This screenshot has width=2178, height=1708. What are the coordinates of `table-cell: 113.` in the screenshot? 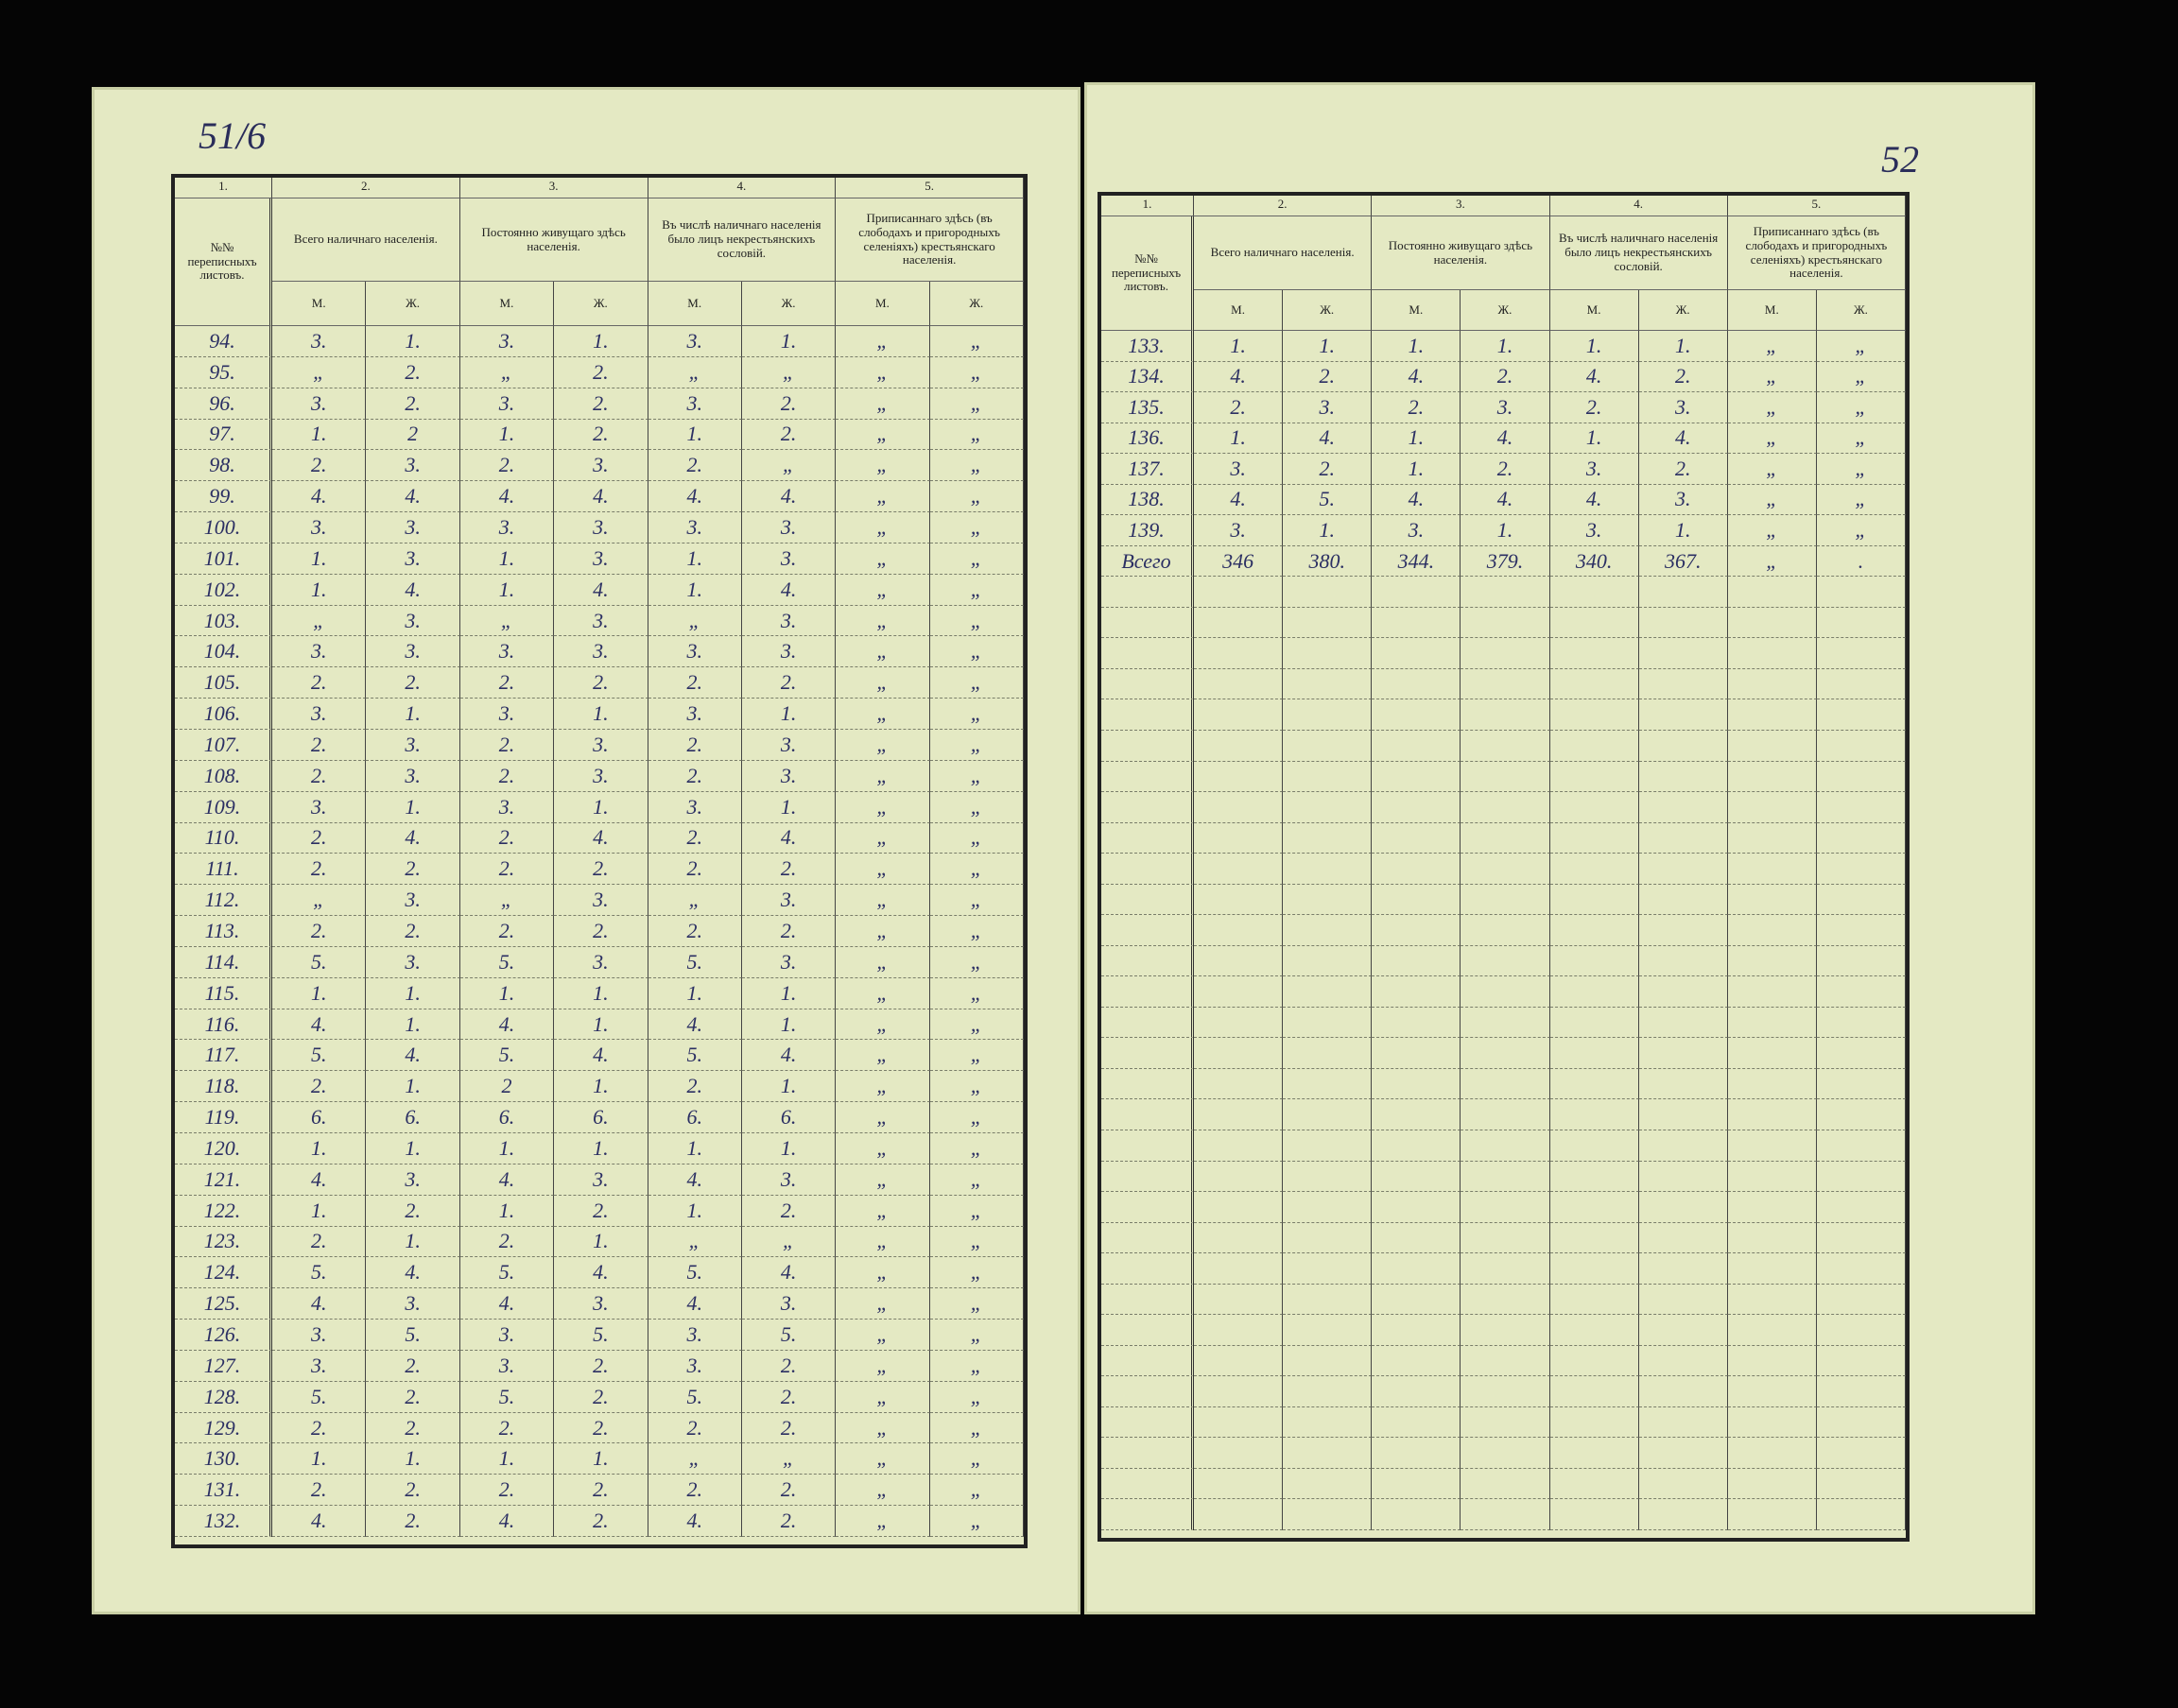 It's located at (223, 931).